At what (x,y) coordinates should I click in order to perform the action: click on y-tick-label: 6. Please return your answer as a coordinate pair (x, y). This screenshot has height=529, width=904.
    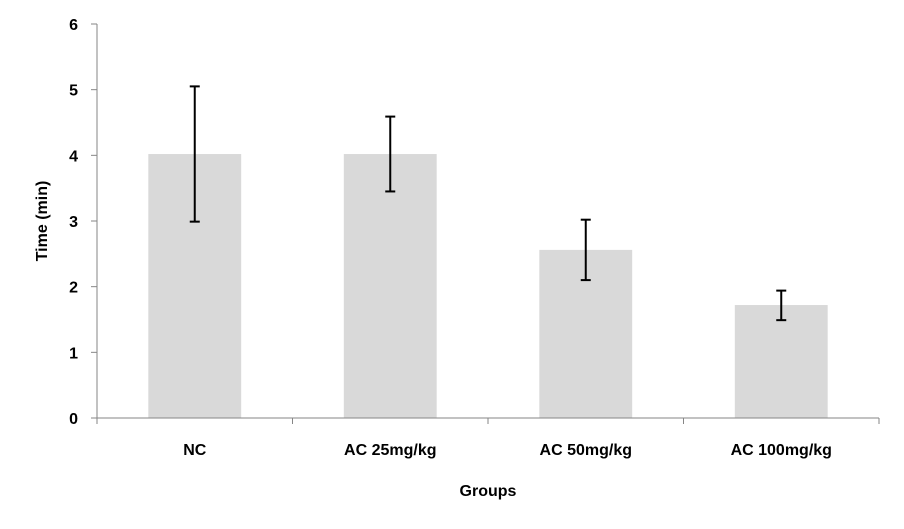
    Looking at the image, I should click on (73, 25).